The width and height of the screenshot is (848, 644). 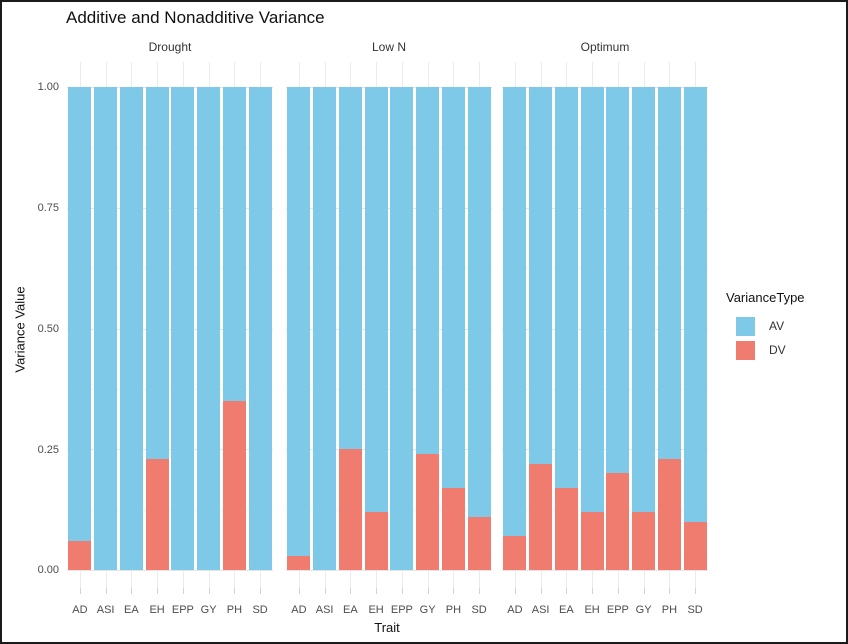 What do you see at coordinates (48, 450) in the screenshot?
I see `y-tick-label: 0.25` at bounding box center [48, 450].